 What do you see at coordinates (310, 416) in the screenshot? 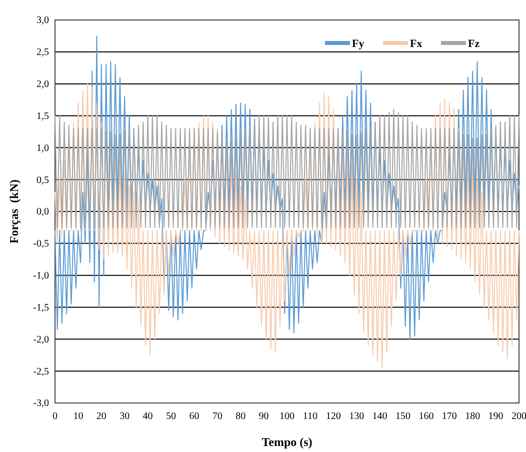
I see `x-tick-label: 110` at bounding box center [310, 416].